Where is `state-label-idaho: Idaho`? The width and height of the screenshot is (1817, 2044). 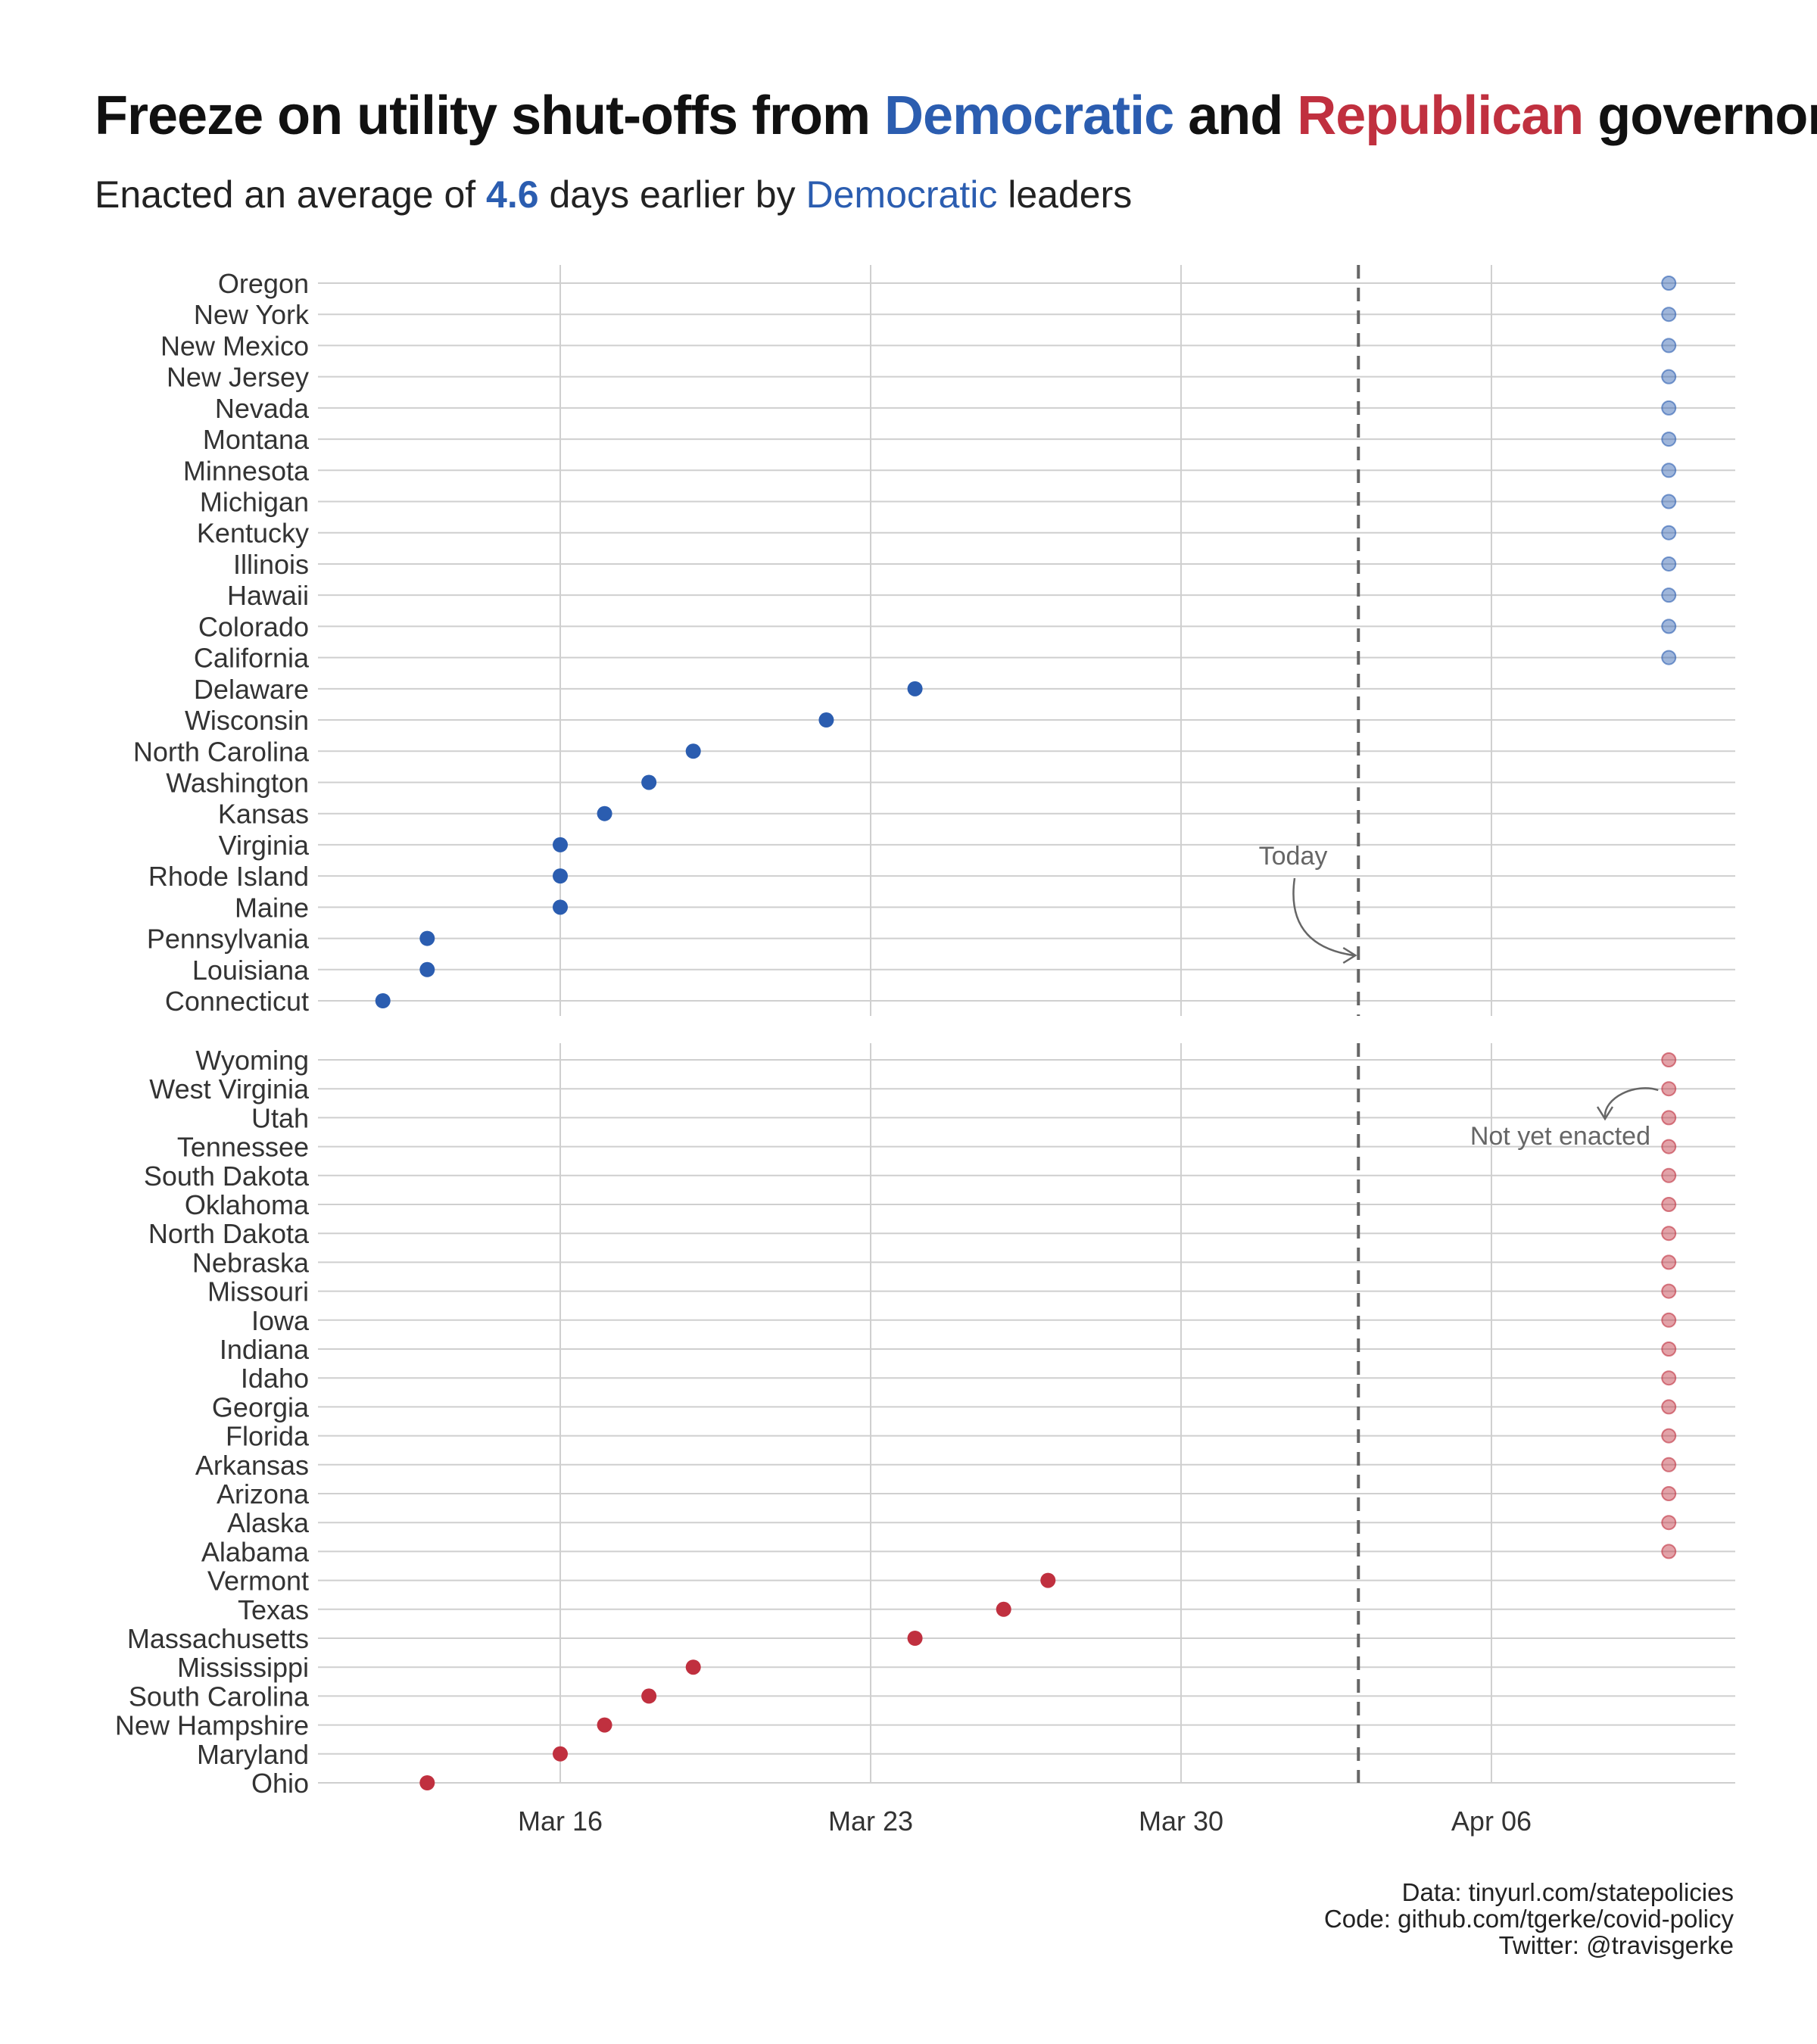
state-label-idaho: Idaho is located at coordinates (275, 1378).